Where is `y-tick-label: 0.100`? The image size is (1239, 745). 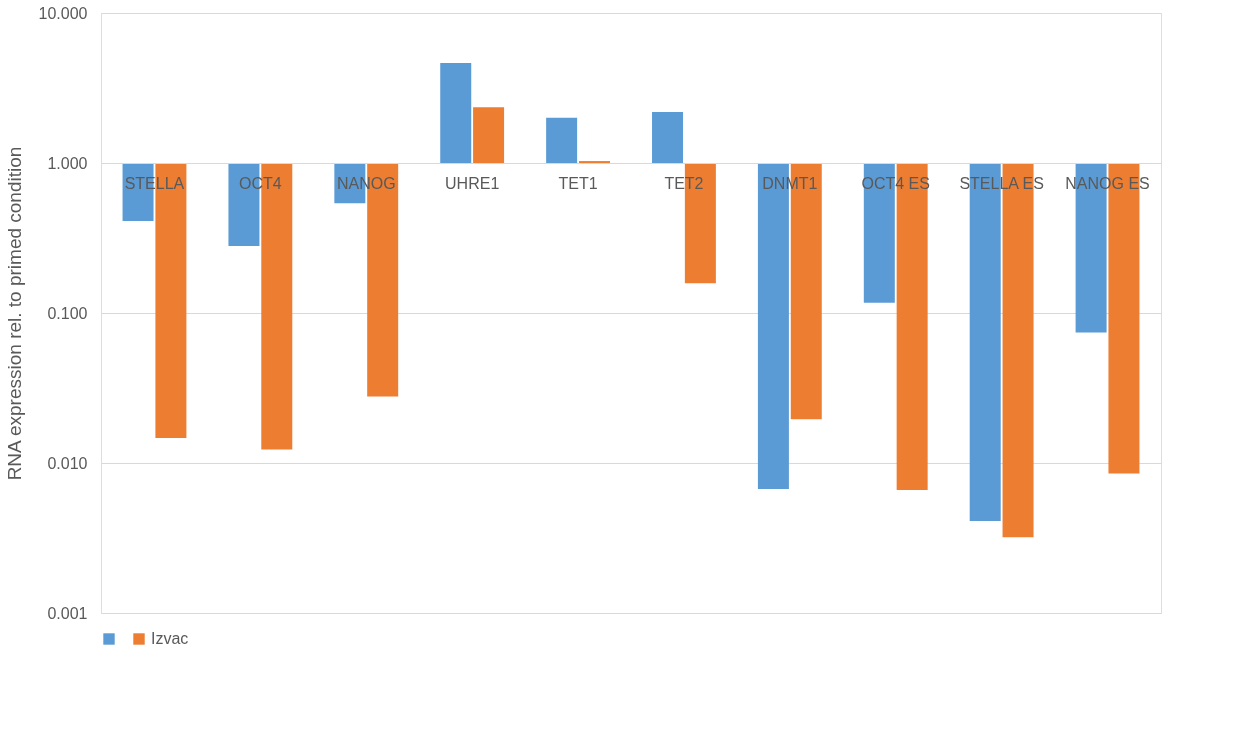
y-tick-label: 0.100 is located at coordinates (67, 313).